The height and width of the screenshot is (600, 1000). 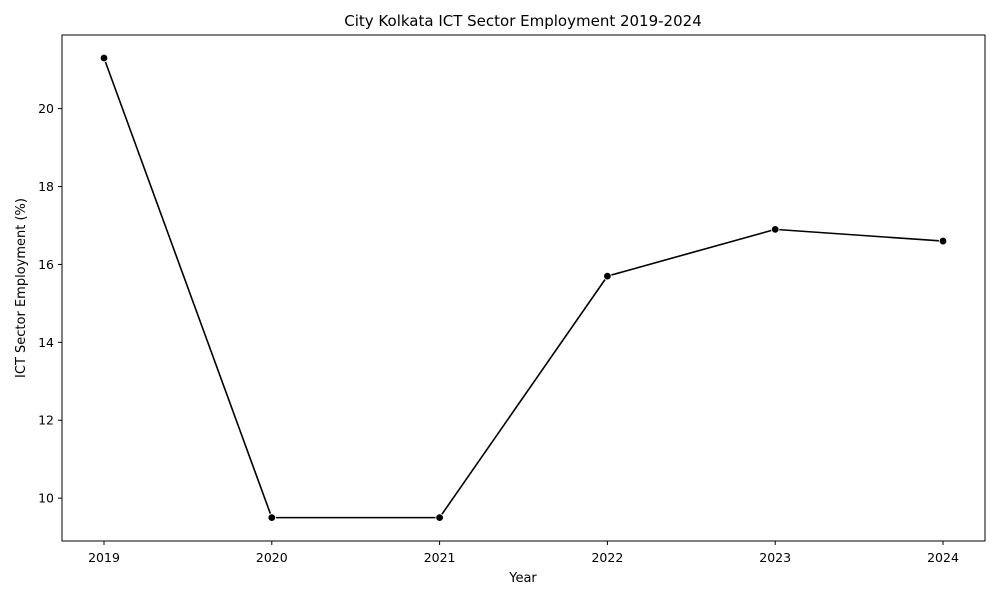 What do you see at coordinates (46, 186) in the screenshot?
I see `y-tick-label: 18` at bounding box center [46, 186].